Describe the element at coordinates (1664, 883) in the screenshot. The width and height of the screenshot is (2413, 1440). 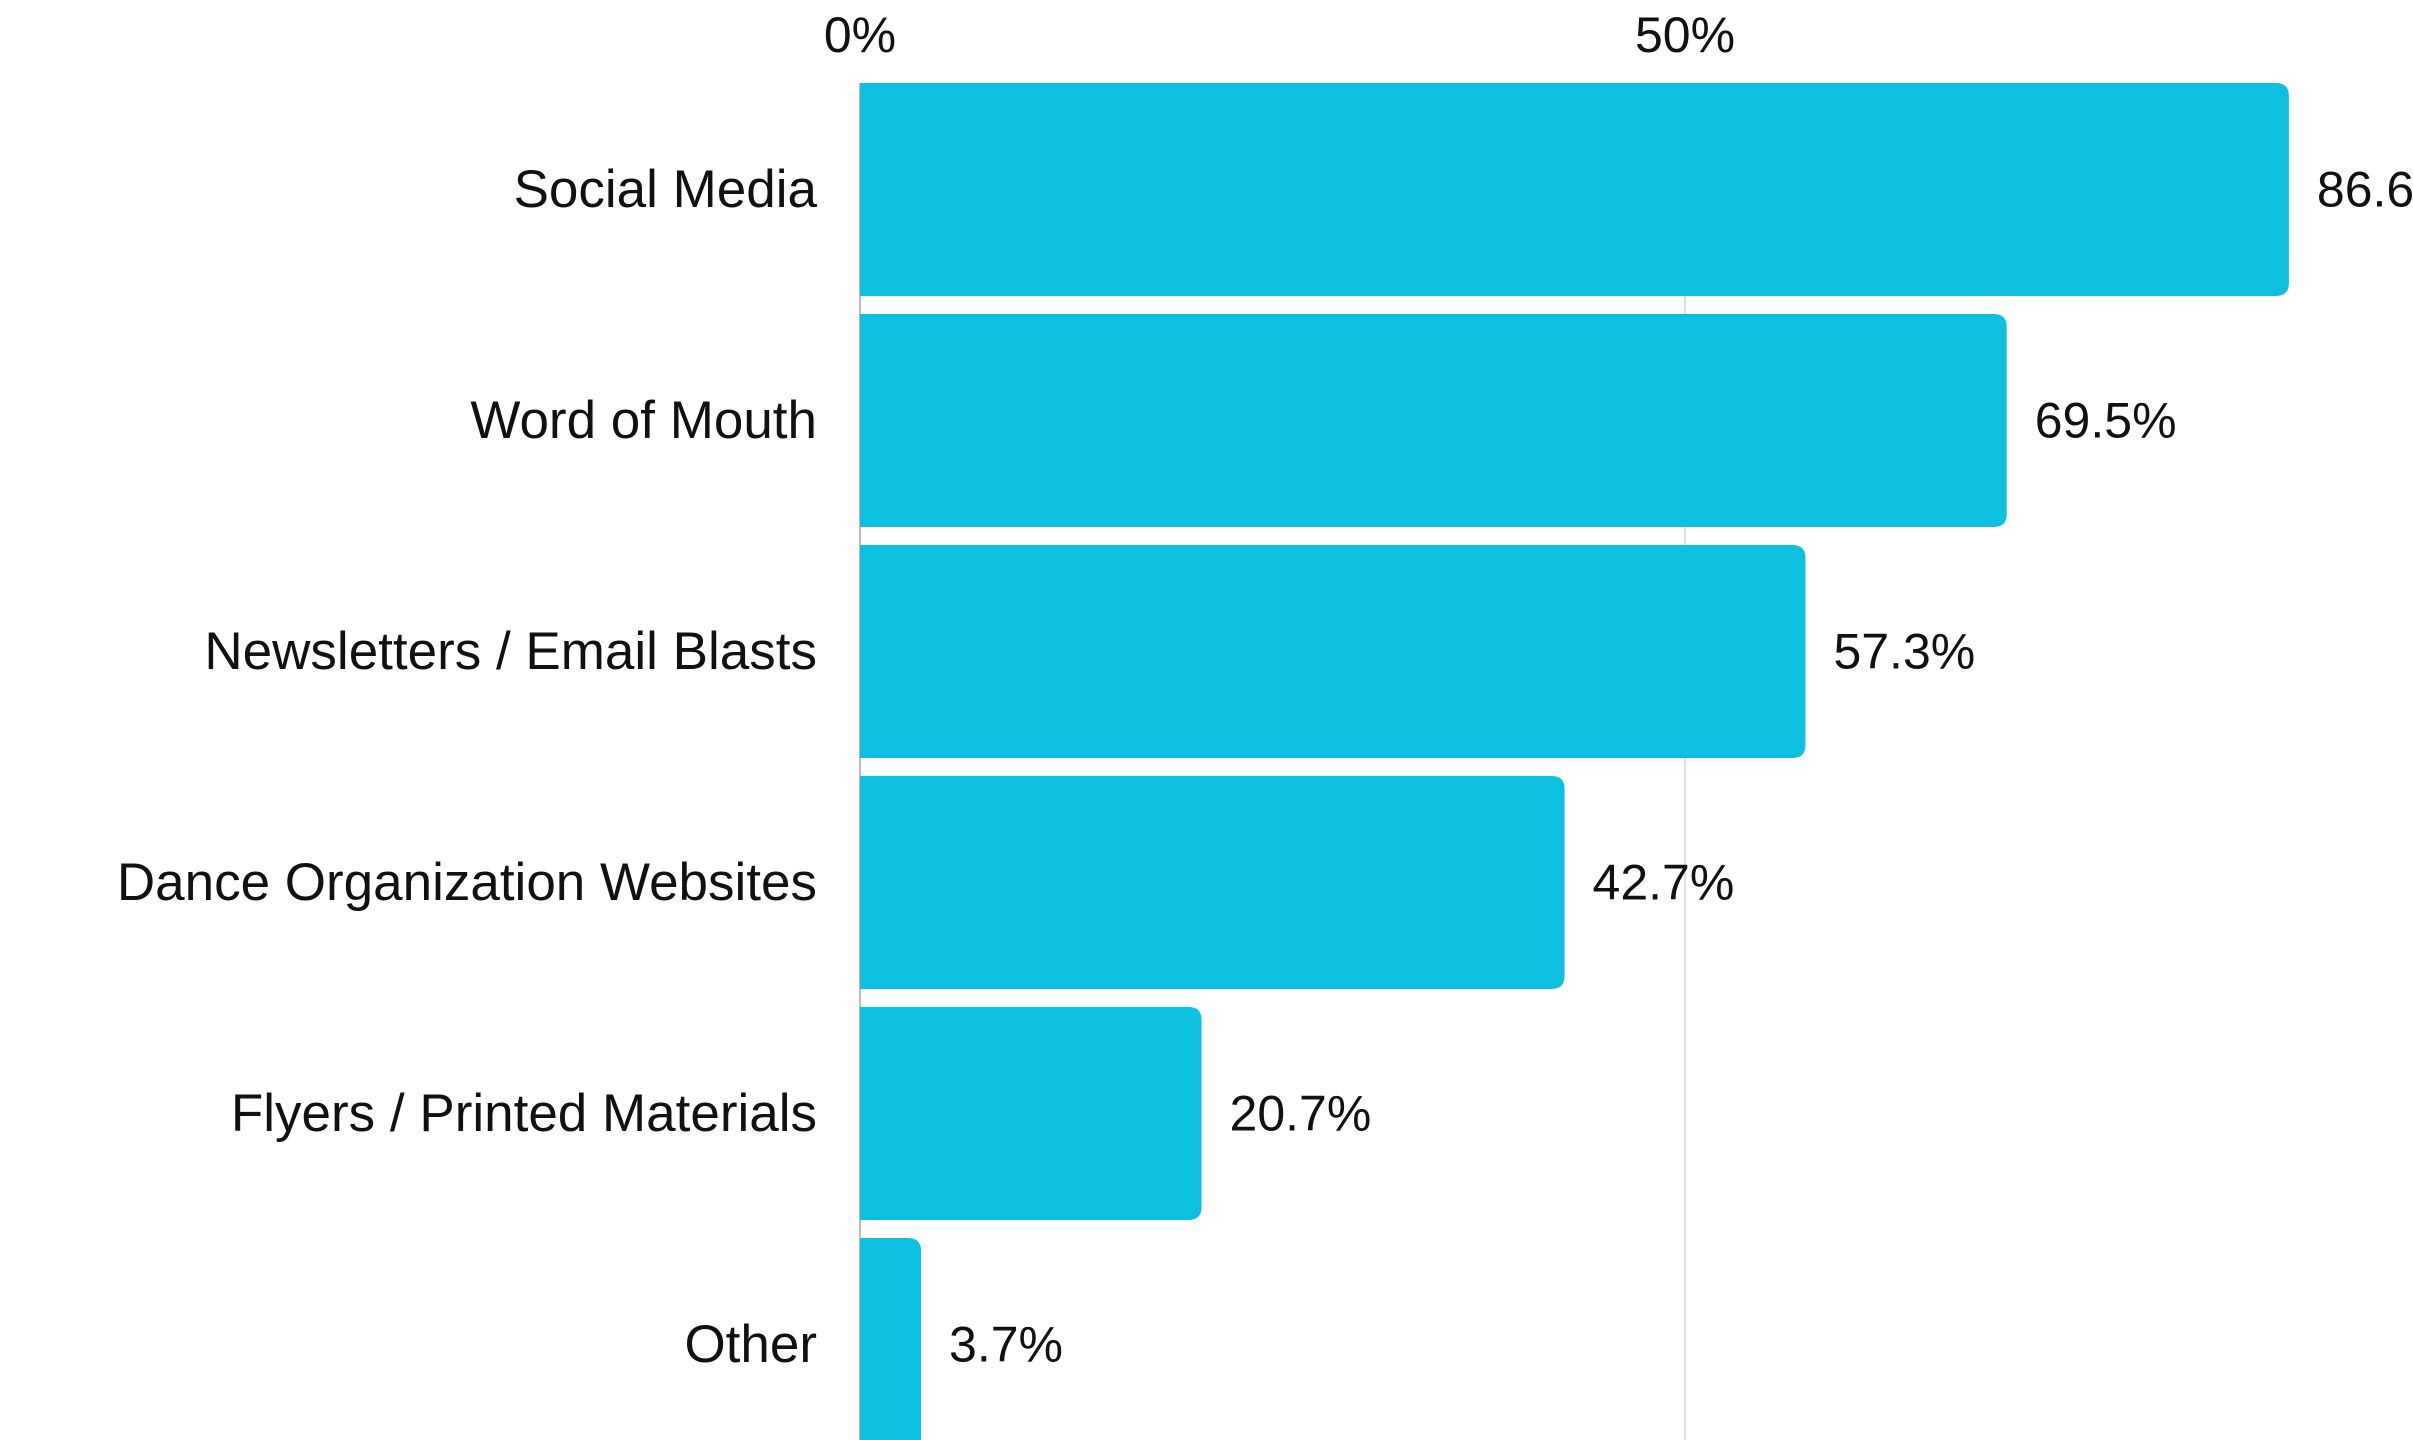
I see `value-label: 42.7%` at that location.